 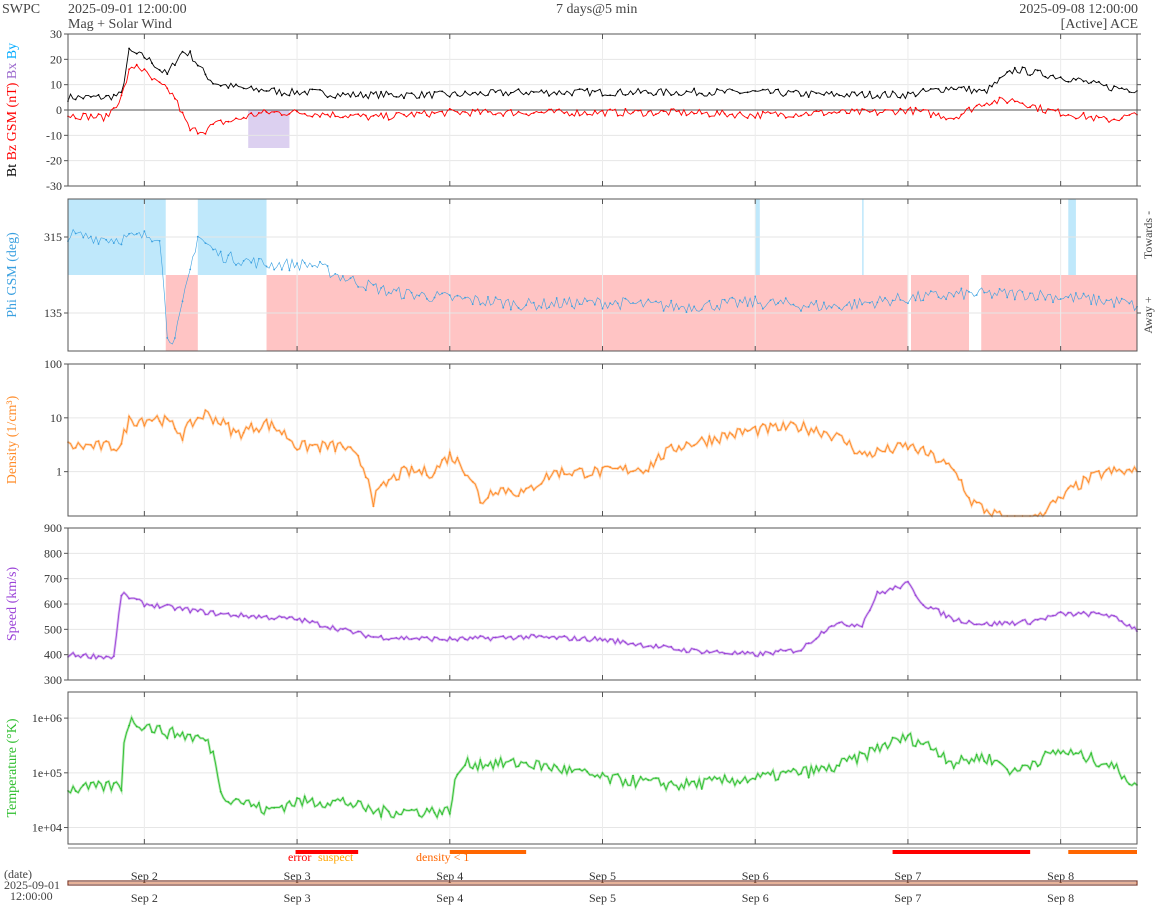 I want to click on flag-run, so click(x=961, y=852).